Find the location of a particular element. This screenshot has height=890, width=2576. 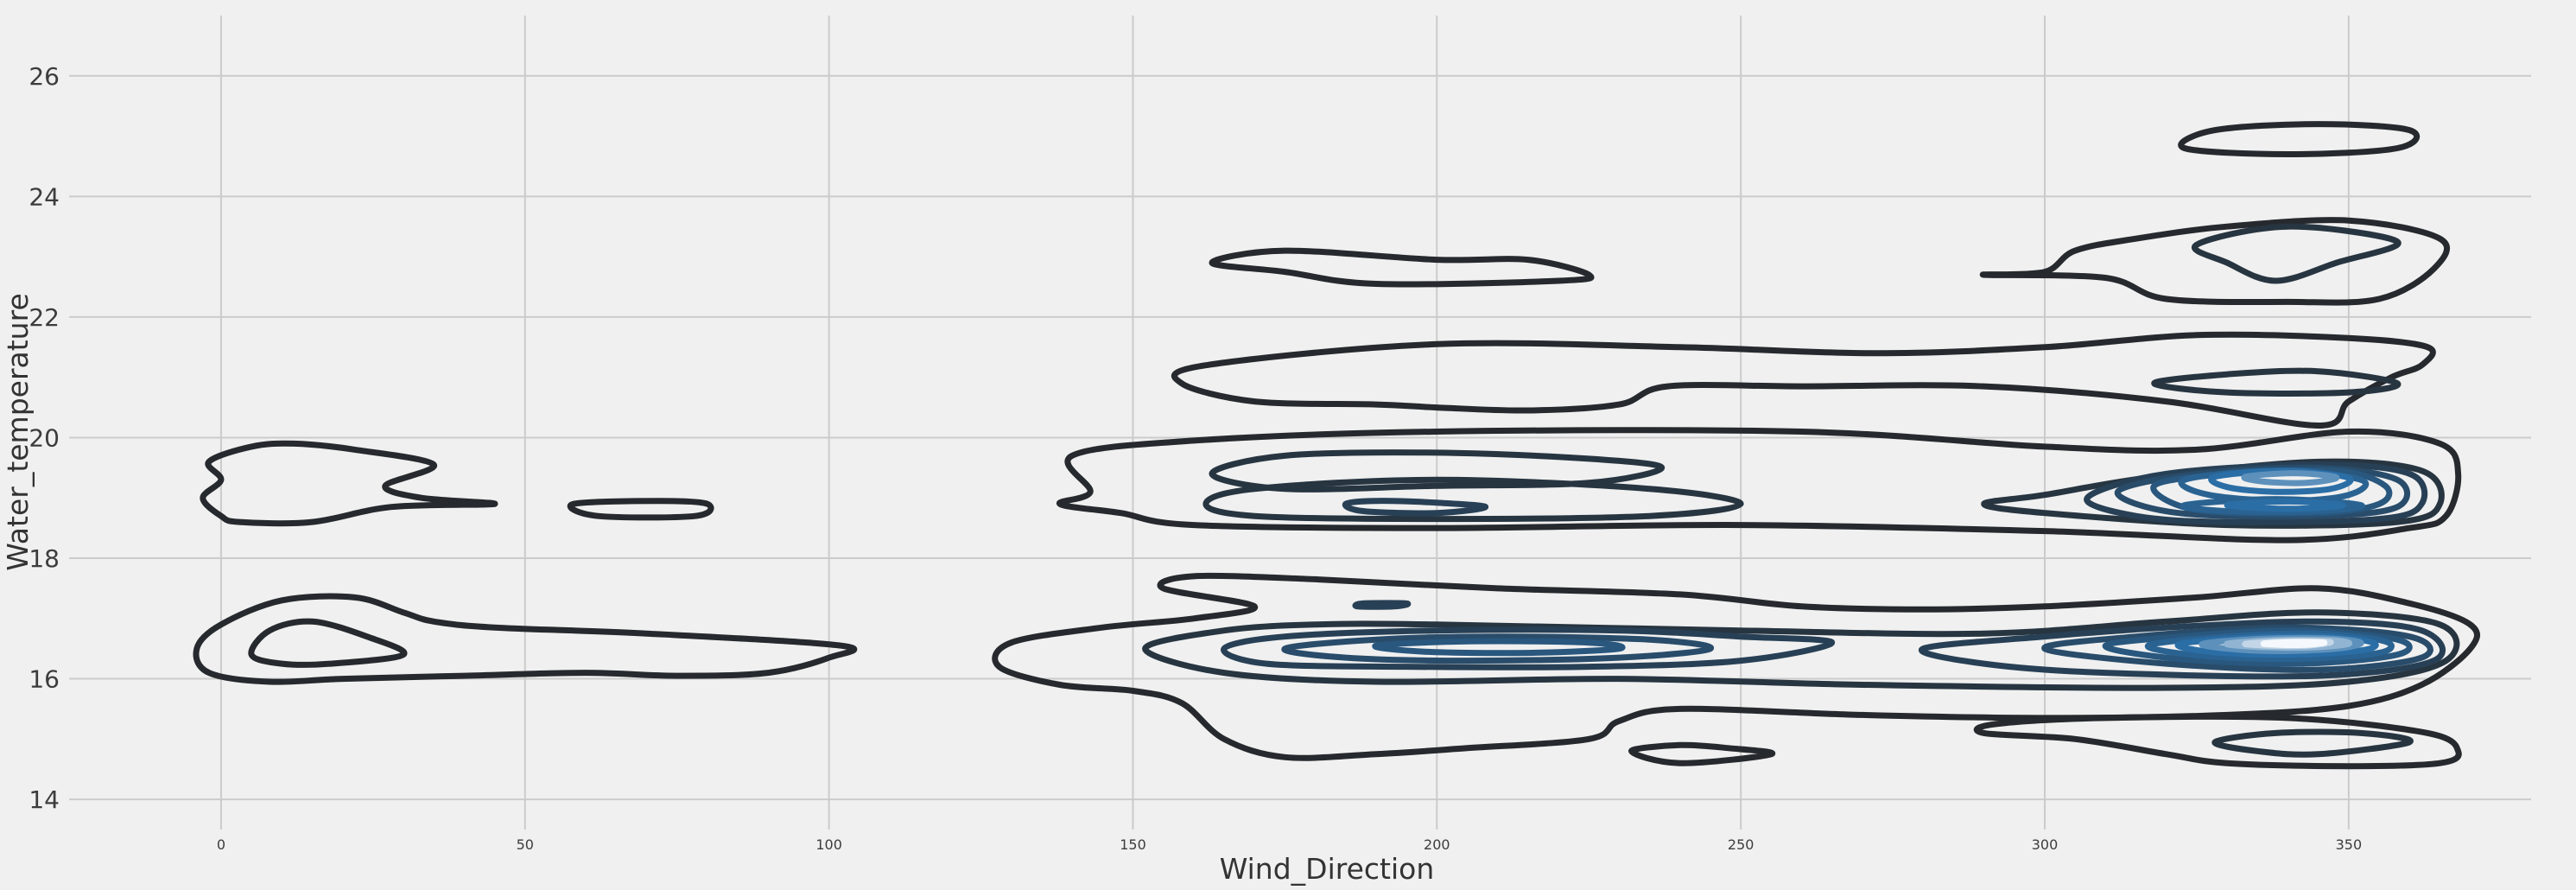

x-tick-label: 250 is located at coordinates (1741, 844).